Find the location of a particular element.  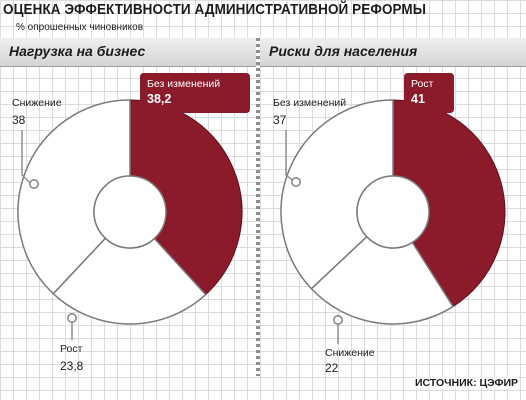

panel-title-left: Нагрузка на бизнес is located at coordinates (77, 51).